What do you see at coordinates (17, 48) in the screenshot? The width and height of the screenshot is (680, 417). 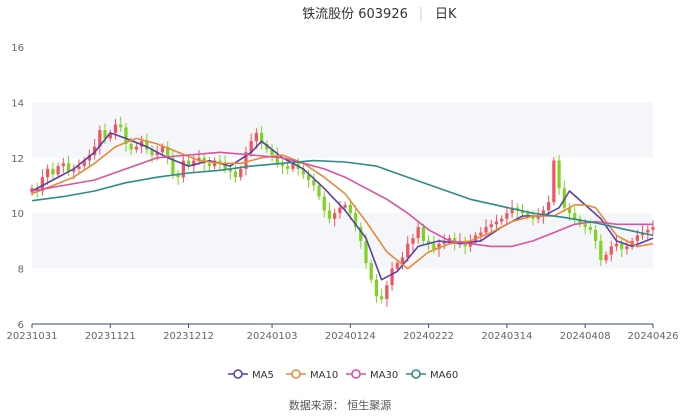 I see `y-tick-label: 16` at bounding box center [17, 48].